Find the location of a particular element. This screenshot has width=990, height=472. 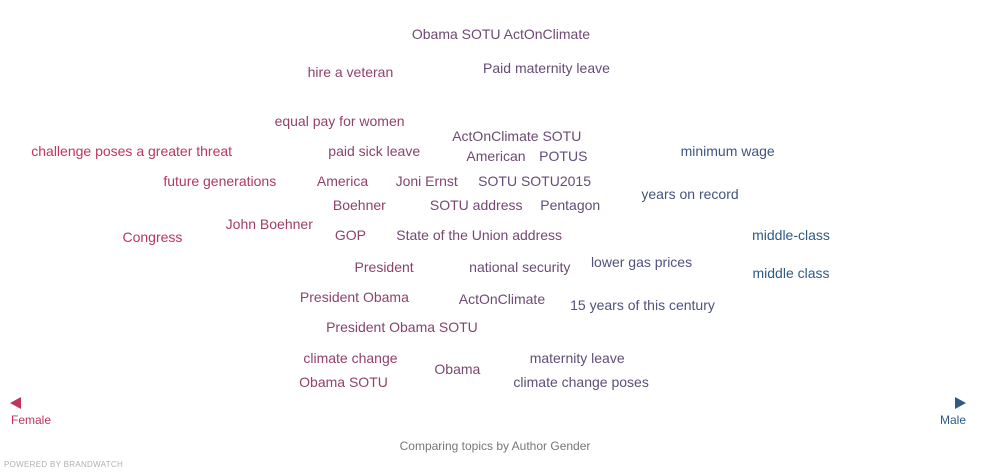

male-arrow-icon is located at coordinates (960, 403).